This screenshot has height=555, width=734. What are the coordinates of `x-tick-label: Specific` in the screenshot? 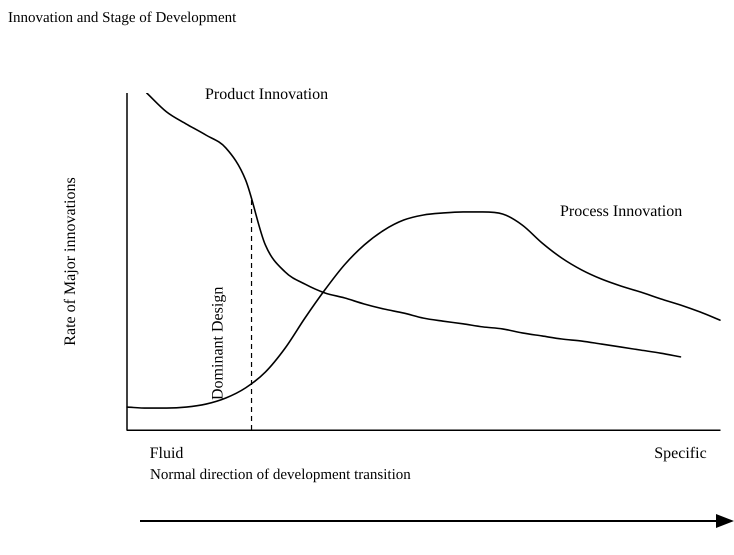 It's located at (680, 453).